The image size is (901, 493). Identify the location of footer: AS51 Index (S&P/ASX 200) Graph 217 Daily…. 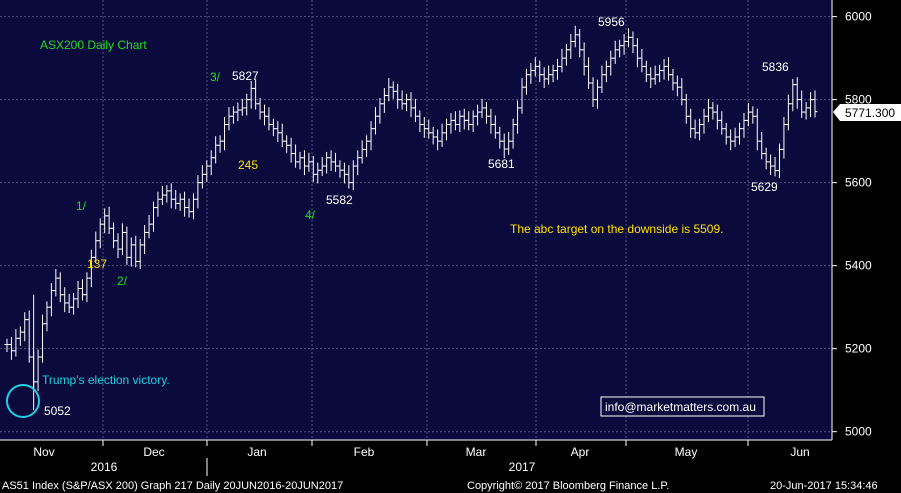
(440, 486).